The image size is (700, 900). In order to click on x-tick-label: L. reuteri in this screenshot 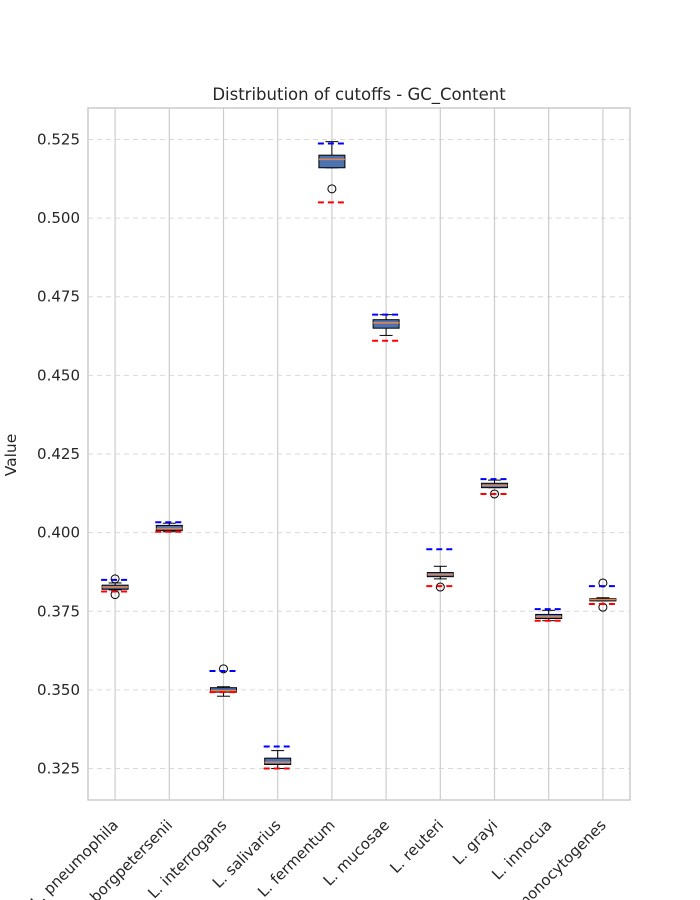, I will do `click(416, 846)`.